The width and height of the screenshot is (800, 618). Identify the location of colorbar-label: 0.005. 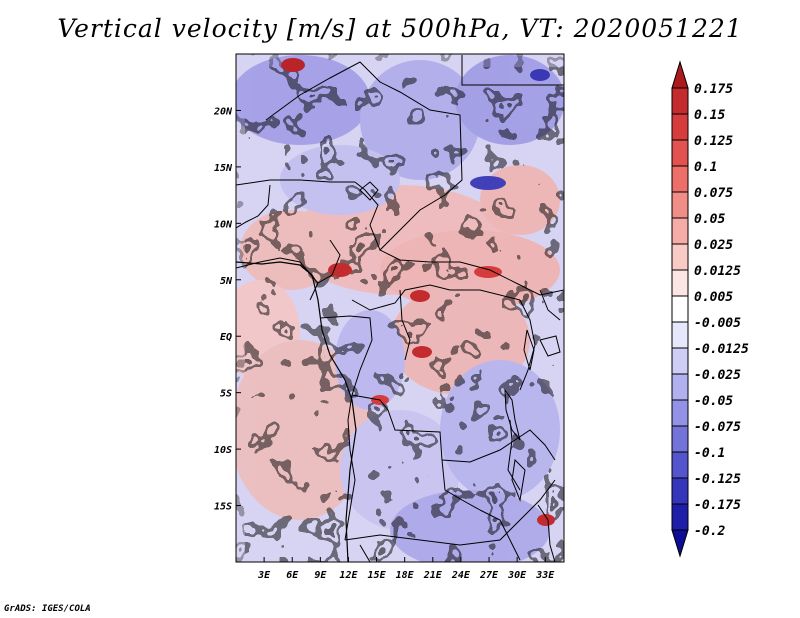
(713, 297).